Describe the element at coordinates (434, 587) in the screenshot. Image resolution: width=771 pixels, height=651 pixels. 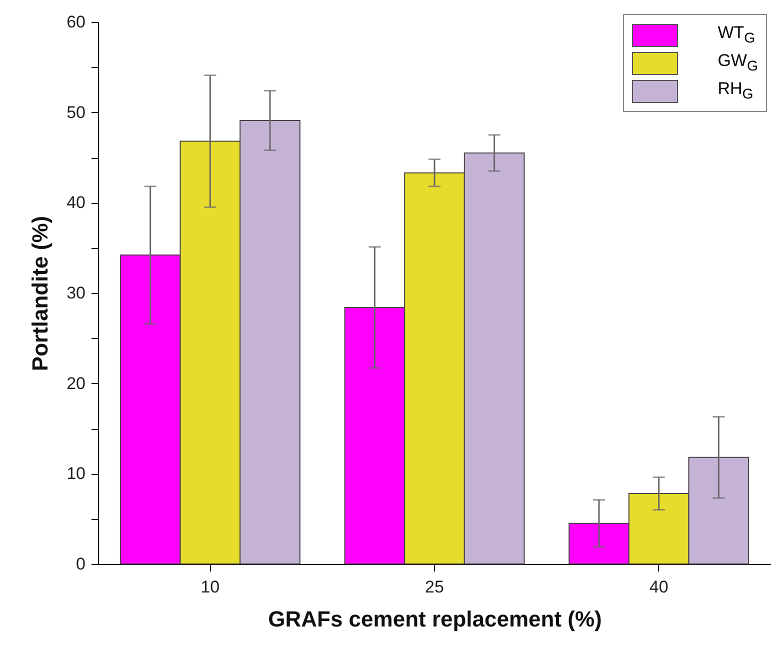
I see `x-tick-label: 25` at that location.